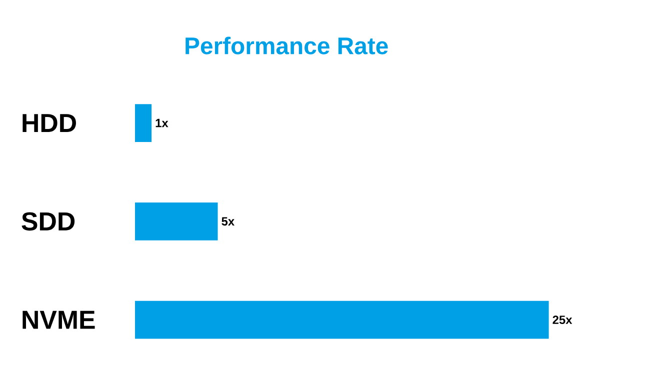 Image resolution: width=658 pixels, height=379 pixels. Describe the element at coordinates (49, 123) in the screenshot. I see `y-tick-label: HDD` at that location.